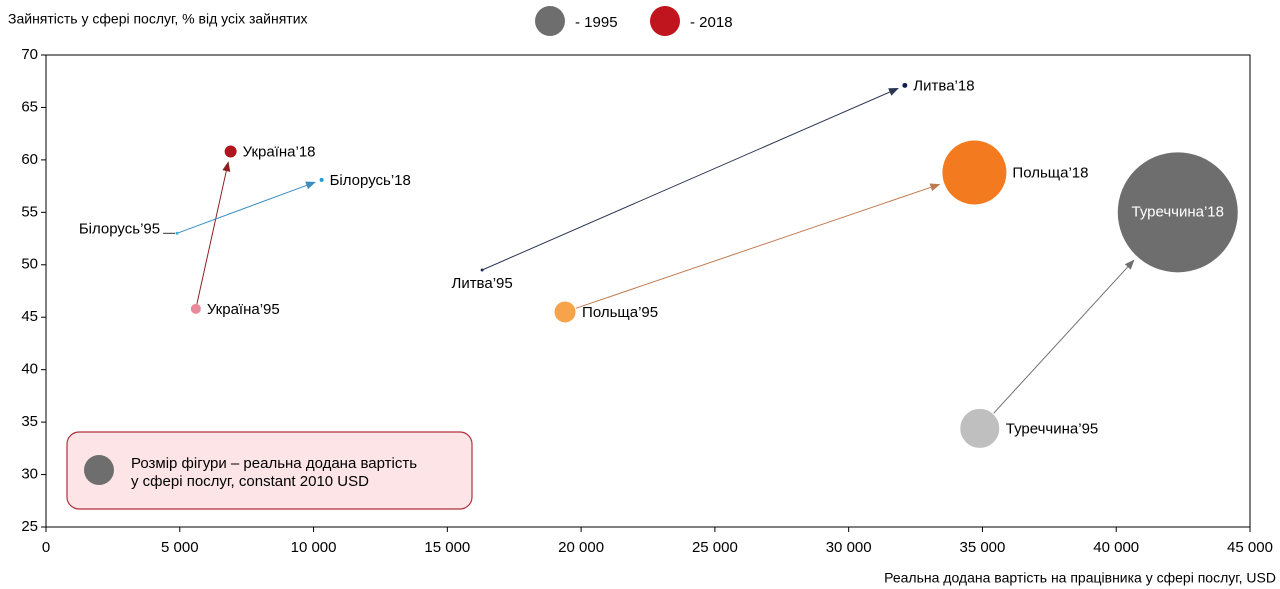 The image size is (1280, 589). Describe the element at coordinates (849, 547) in the screenshot. I see `x-tick-label: 30 000` at that location.